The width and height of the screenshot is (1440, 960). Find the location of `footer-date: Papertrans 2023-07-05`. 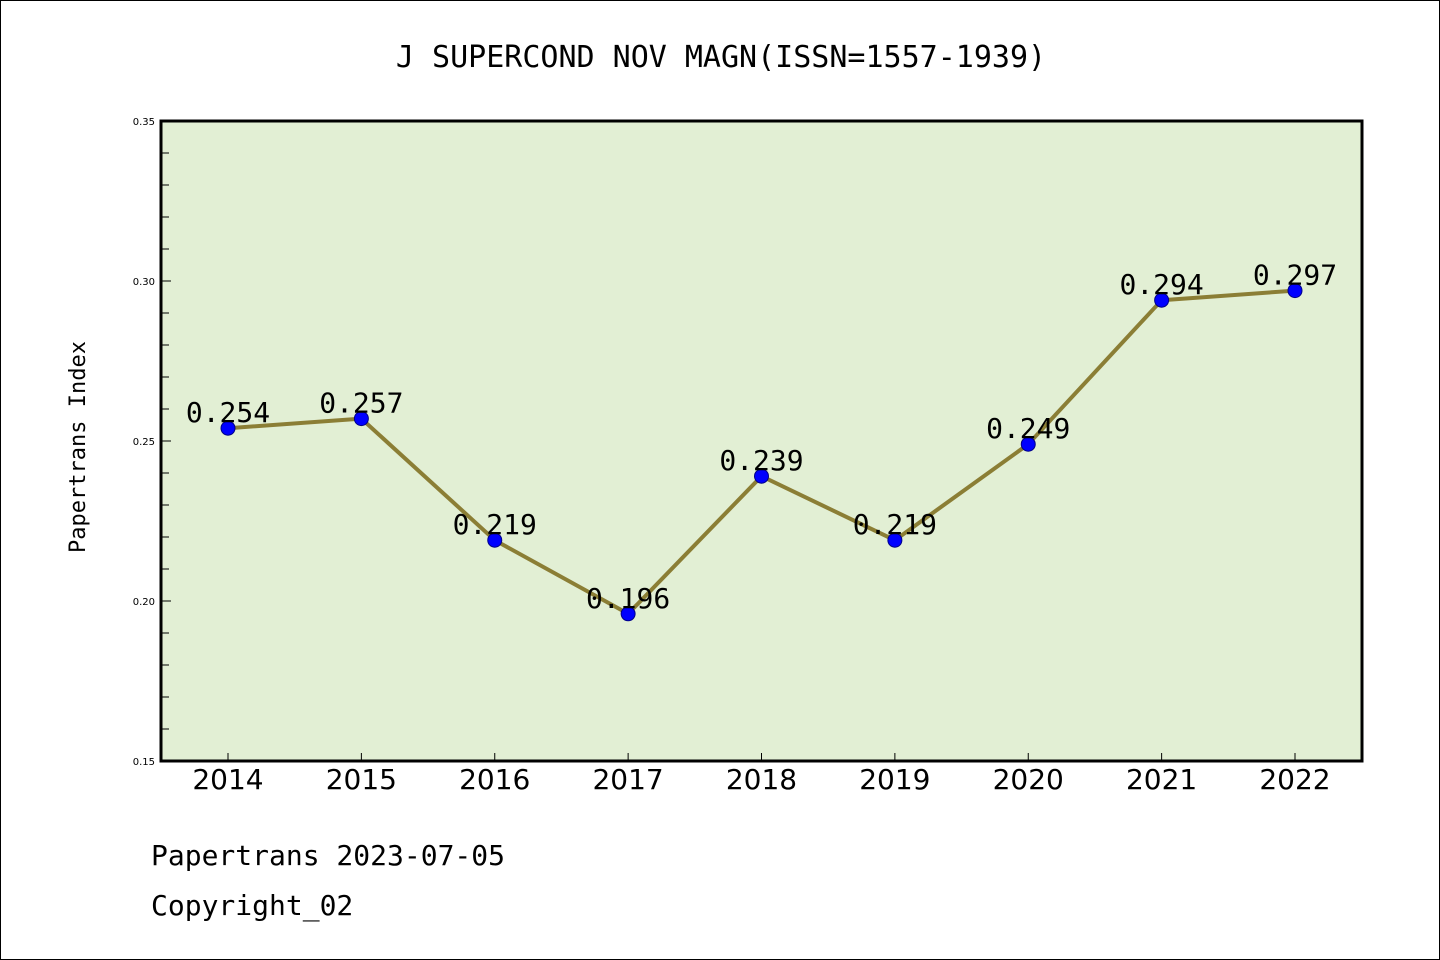

footer-date: Papertrans 2023-07-05 is located at coordinates (328, 855).